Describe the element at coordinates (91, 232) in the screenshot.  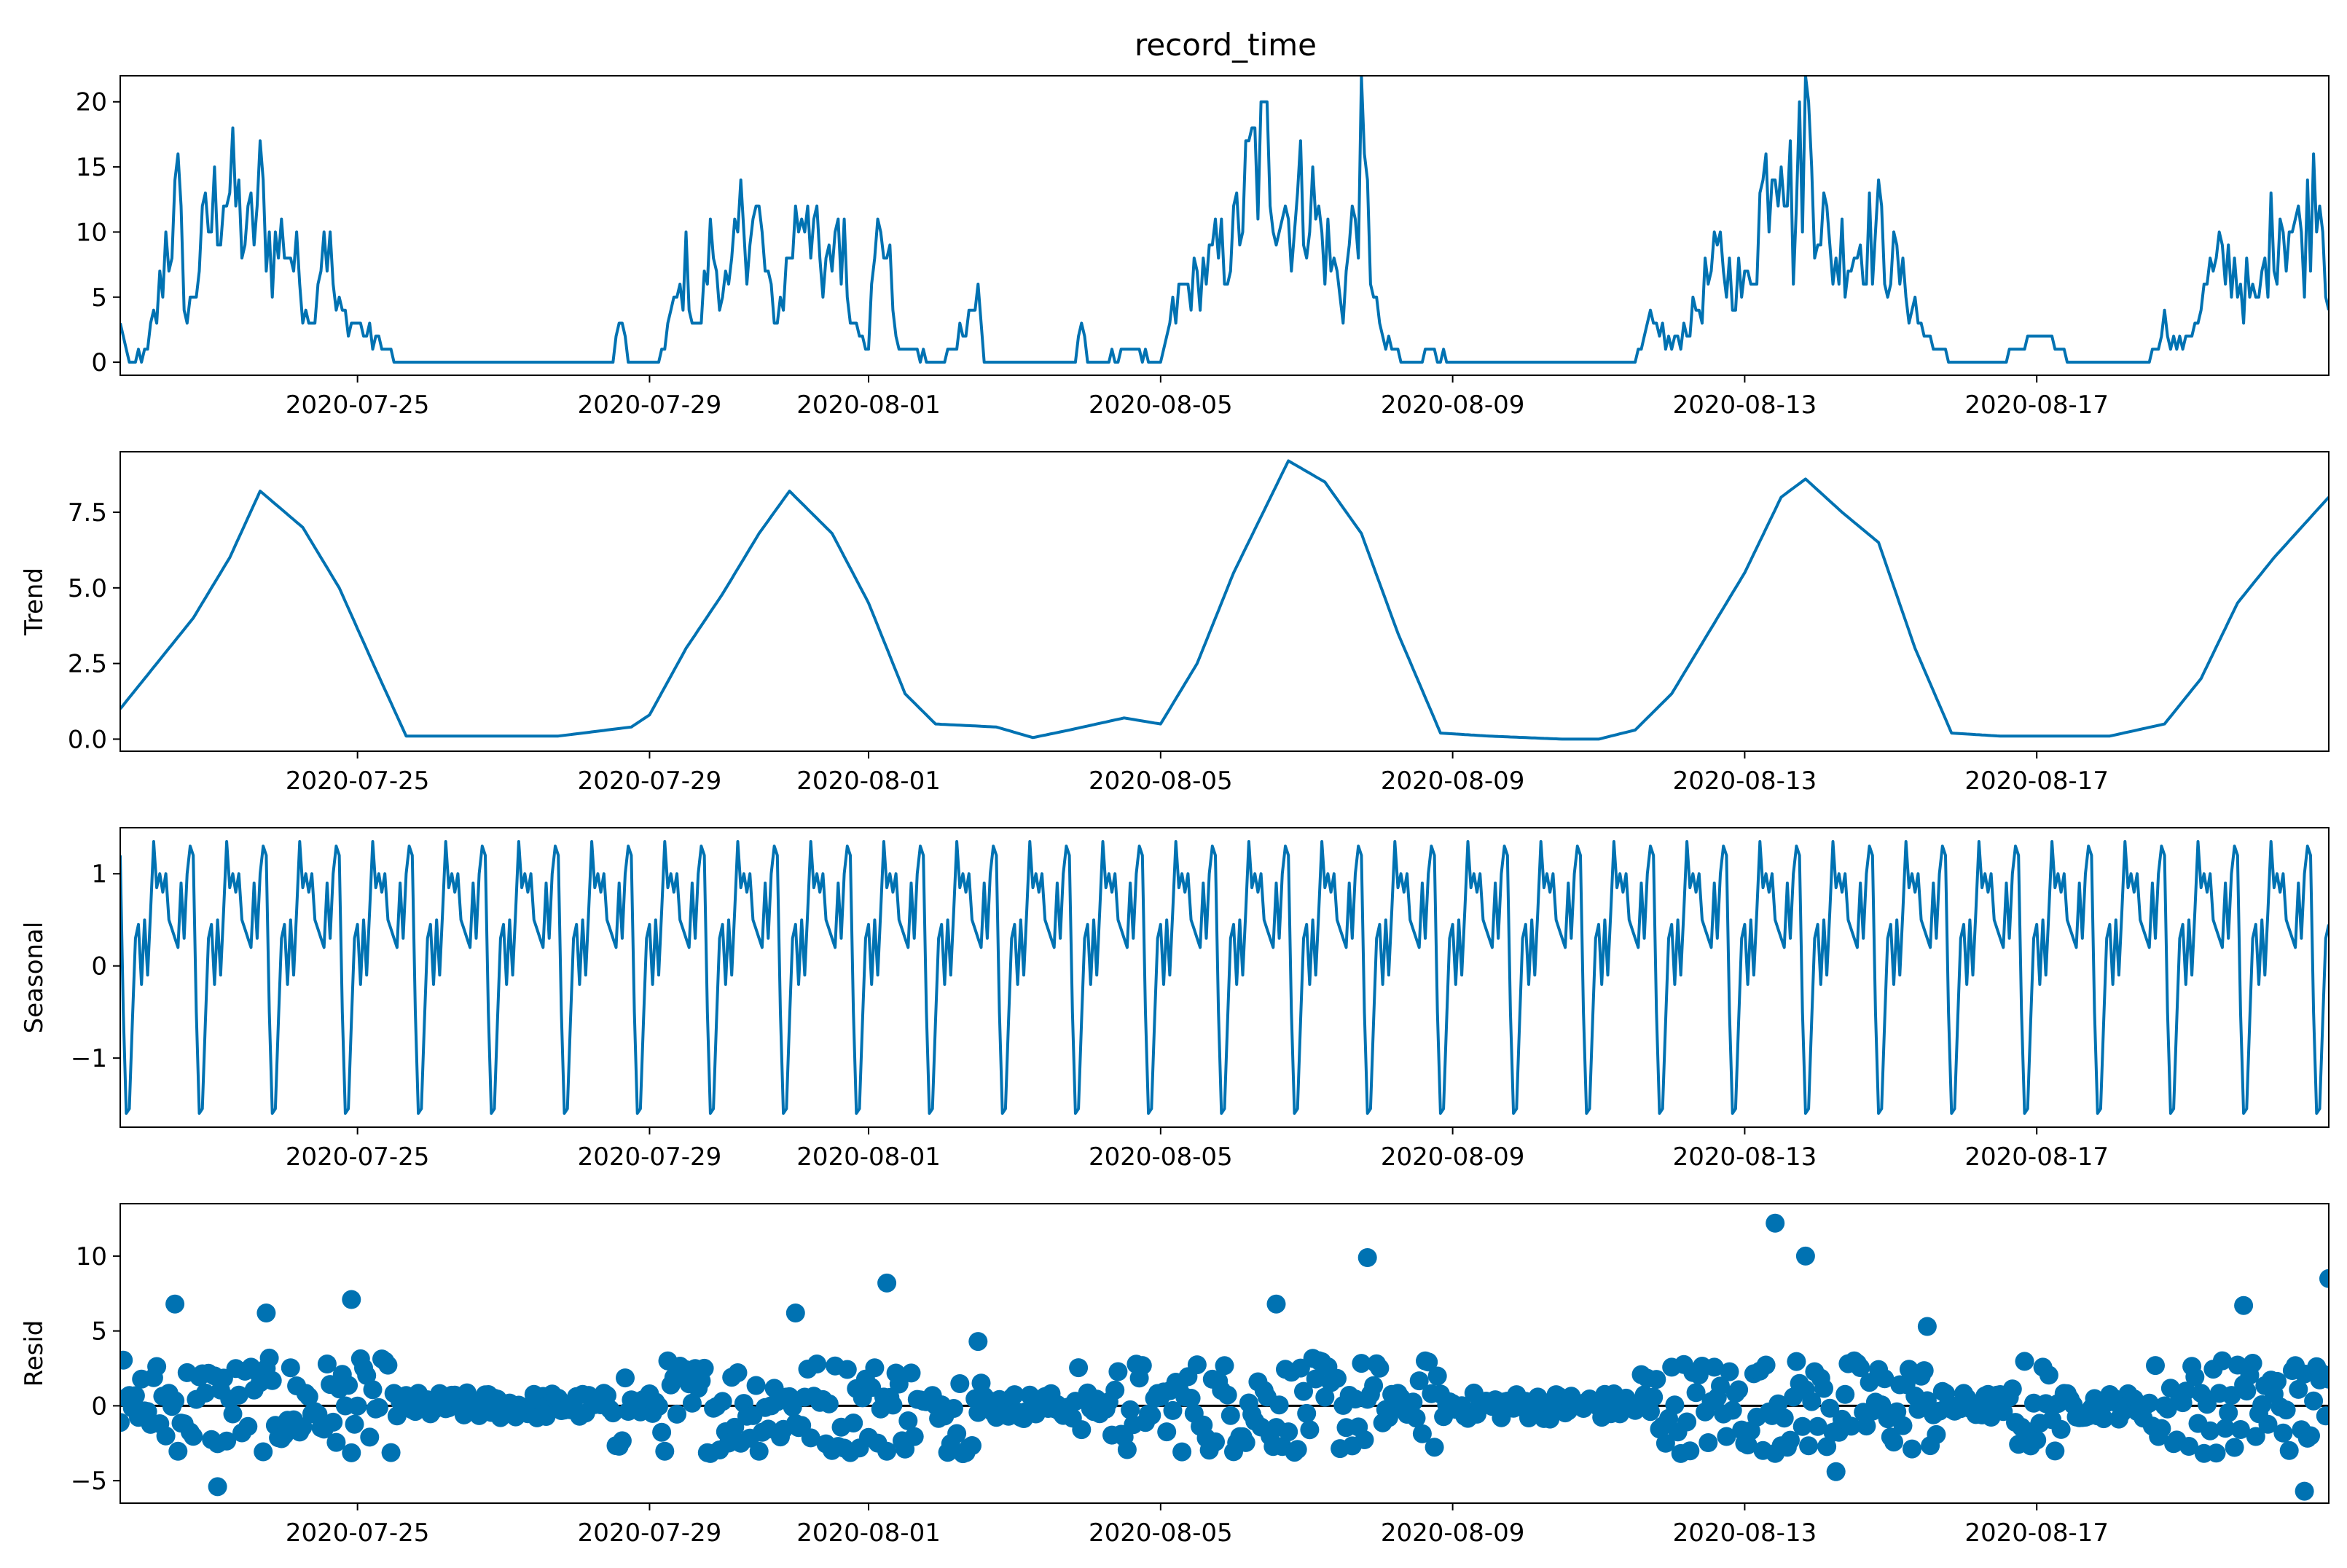
I see `ytick-label-observed: 10` at that location.